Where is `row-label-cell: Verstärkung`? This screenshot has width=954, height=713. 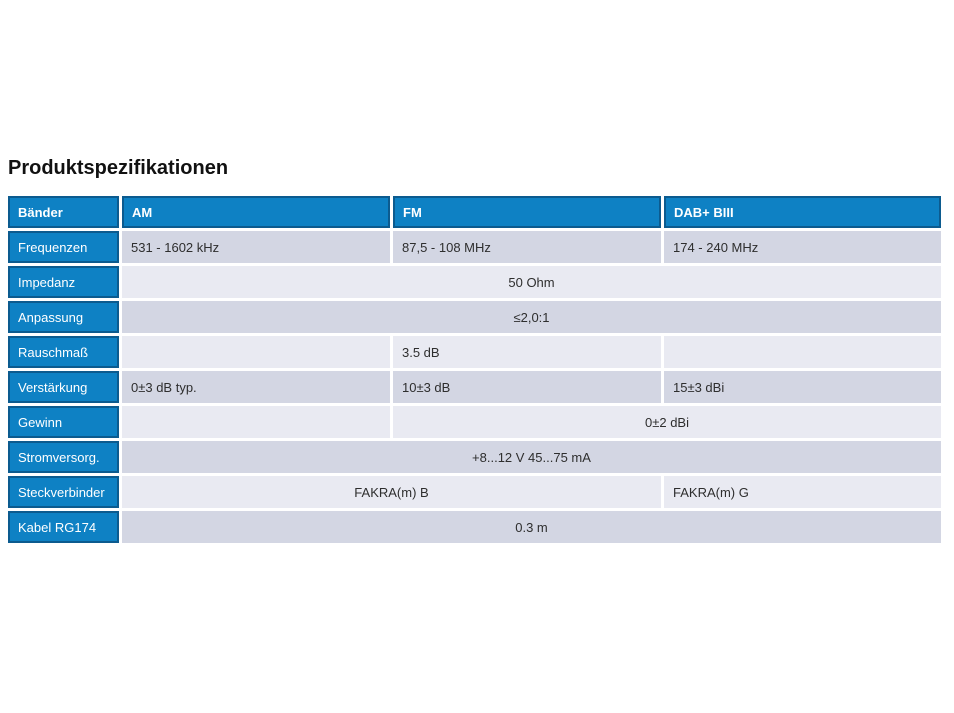 row-label-cell: Verstärkung is located at coordinates (63, 387).